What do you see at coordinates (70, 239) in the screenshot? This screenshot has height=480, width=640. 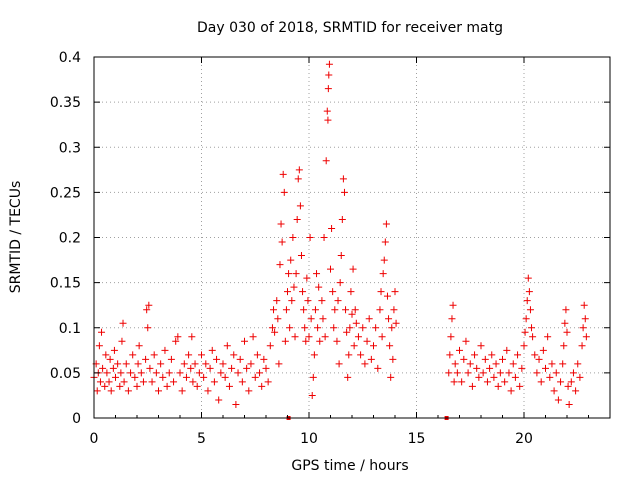 I see `y-tick-label: 0.2` at bounding box center [70, 239].